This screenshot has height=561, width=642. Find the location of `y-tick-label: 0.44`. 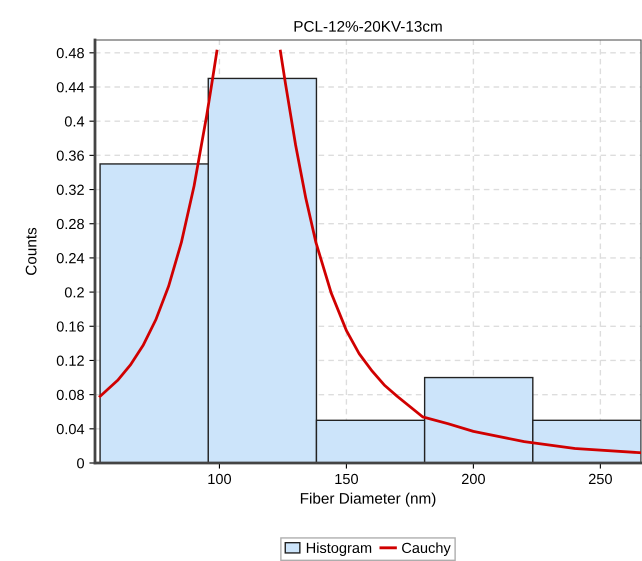

y-tick-label: 0.44 is located at coordinates (70, 87).